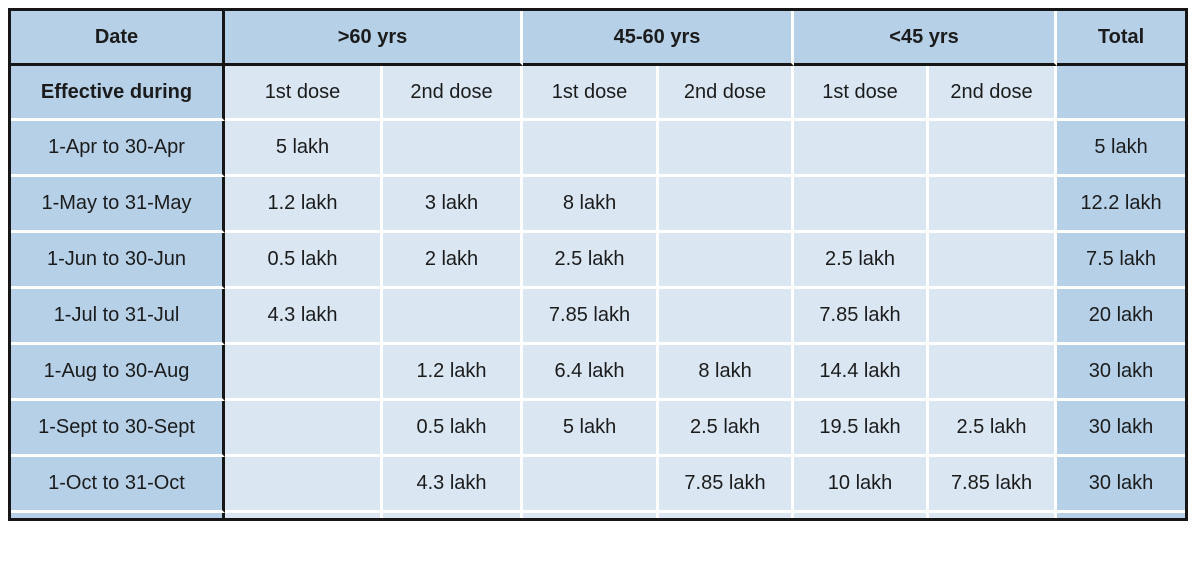 This screenshot has height=563, width=1196. What do you see at coordinates (1121, 149) in the screenshot?
I see `total-cell: 5 lakh` at bounding box center [1121, 149].